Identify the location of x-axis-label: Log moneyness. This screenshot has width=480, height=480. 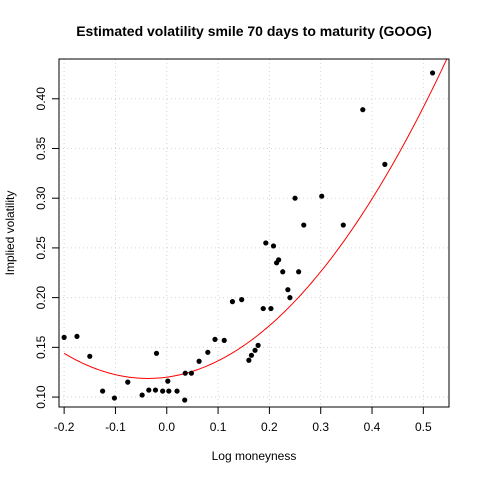
(254, 456).